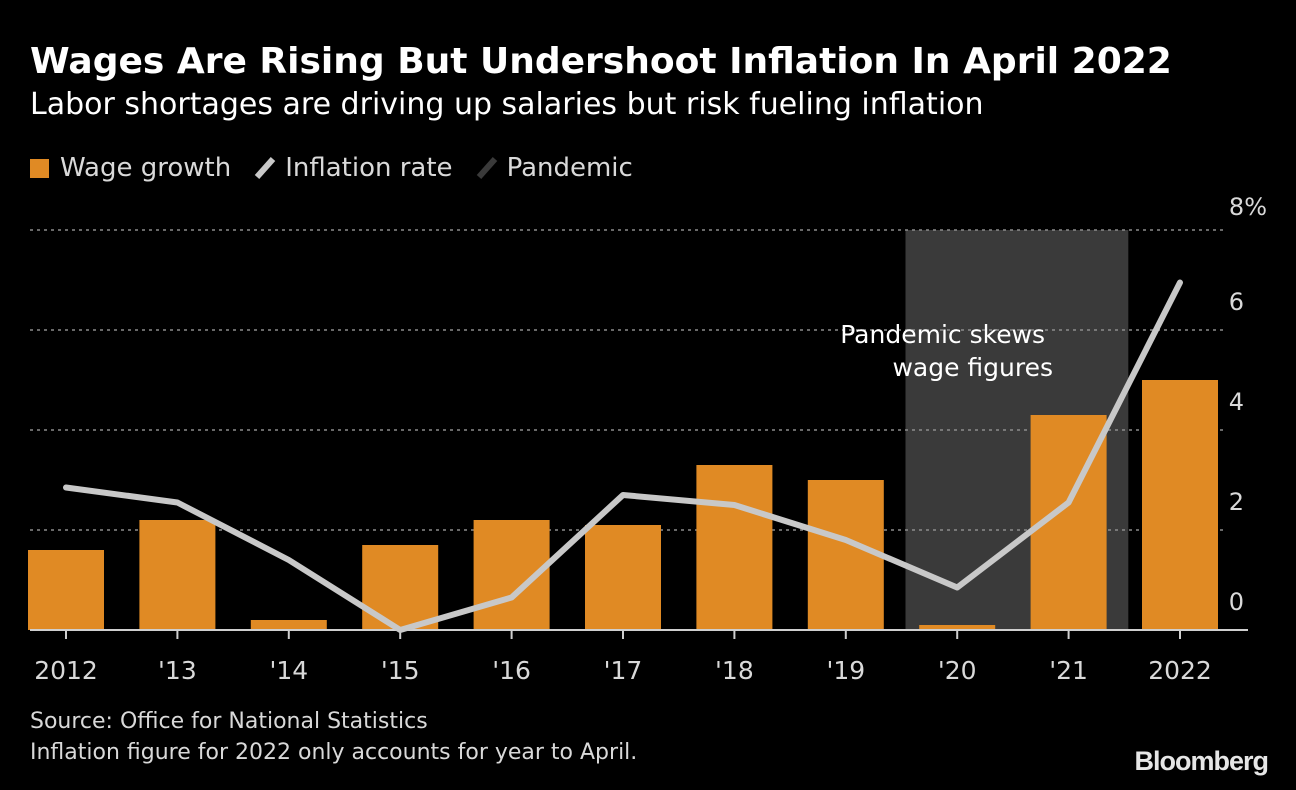 The height and width of the screenshot is (790, 1296). I want to click on x-tick-label: '14, so click(288, 670).